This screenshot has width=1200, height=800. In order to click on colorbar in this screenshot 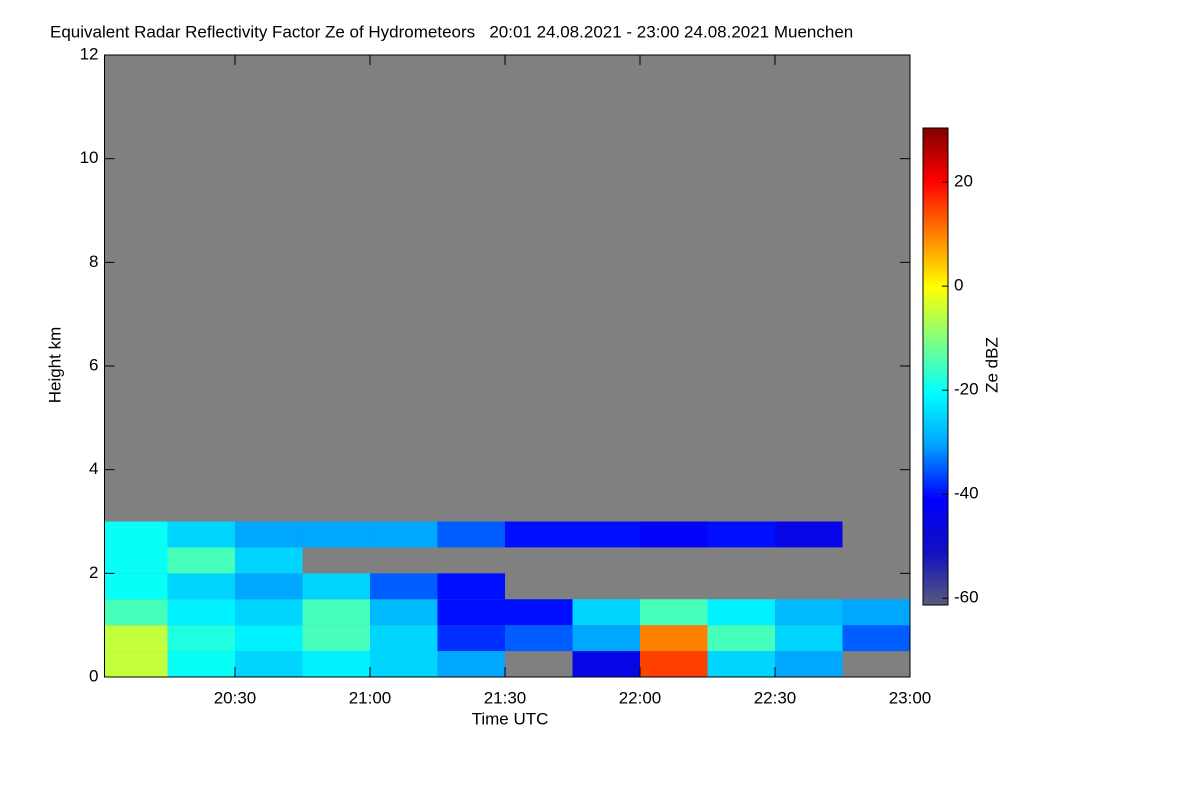, I will do `click(935, 366)`.